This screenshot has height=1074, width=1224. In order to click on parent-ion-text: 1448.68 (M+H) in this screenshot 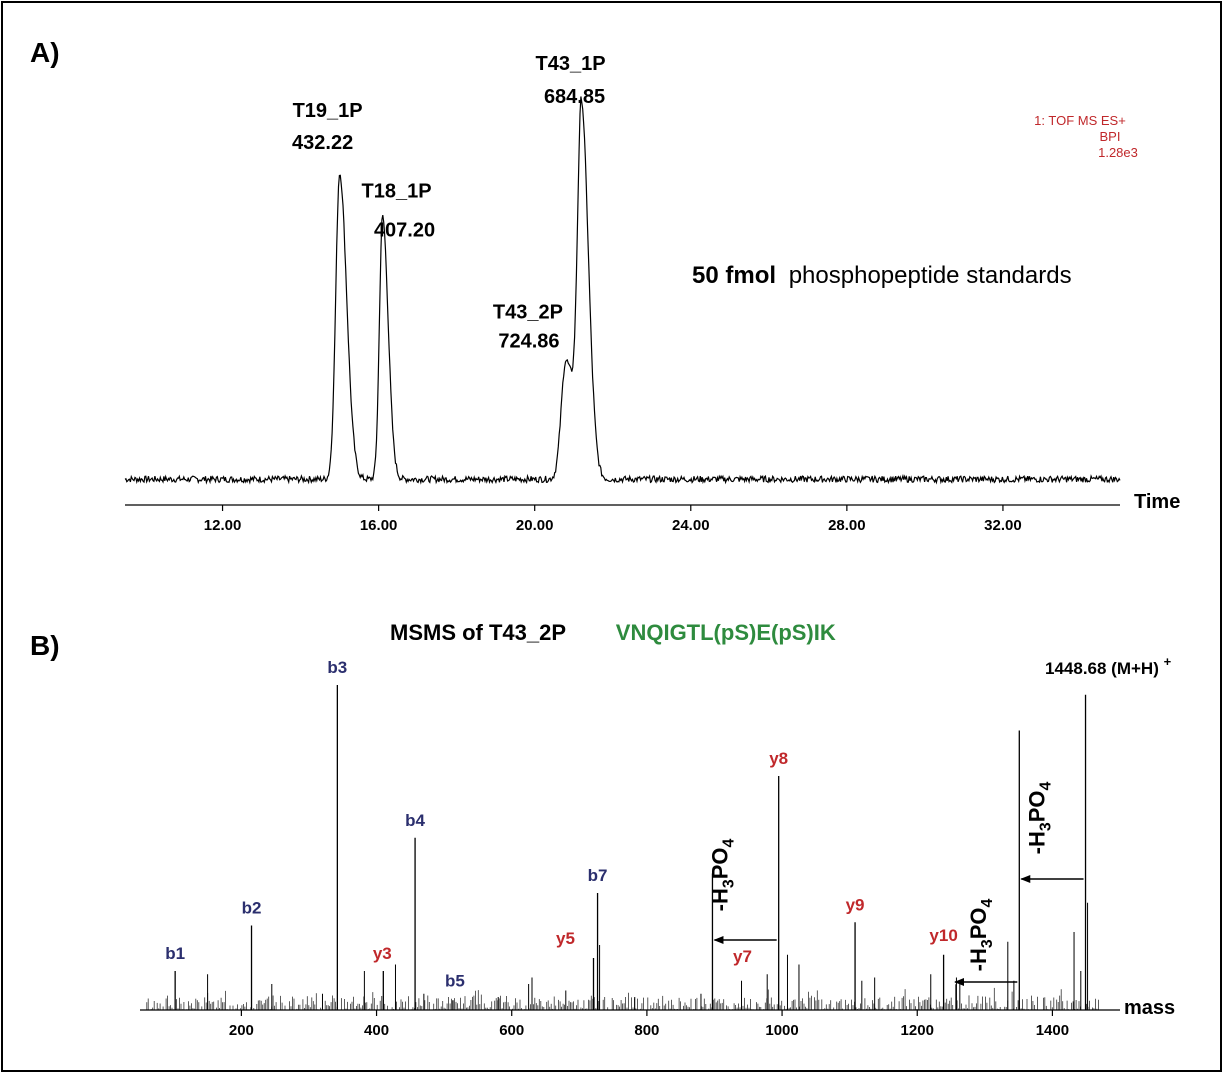, I will do `click(1102, 668)`.